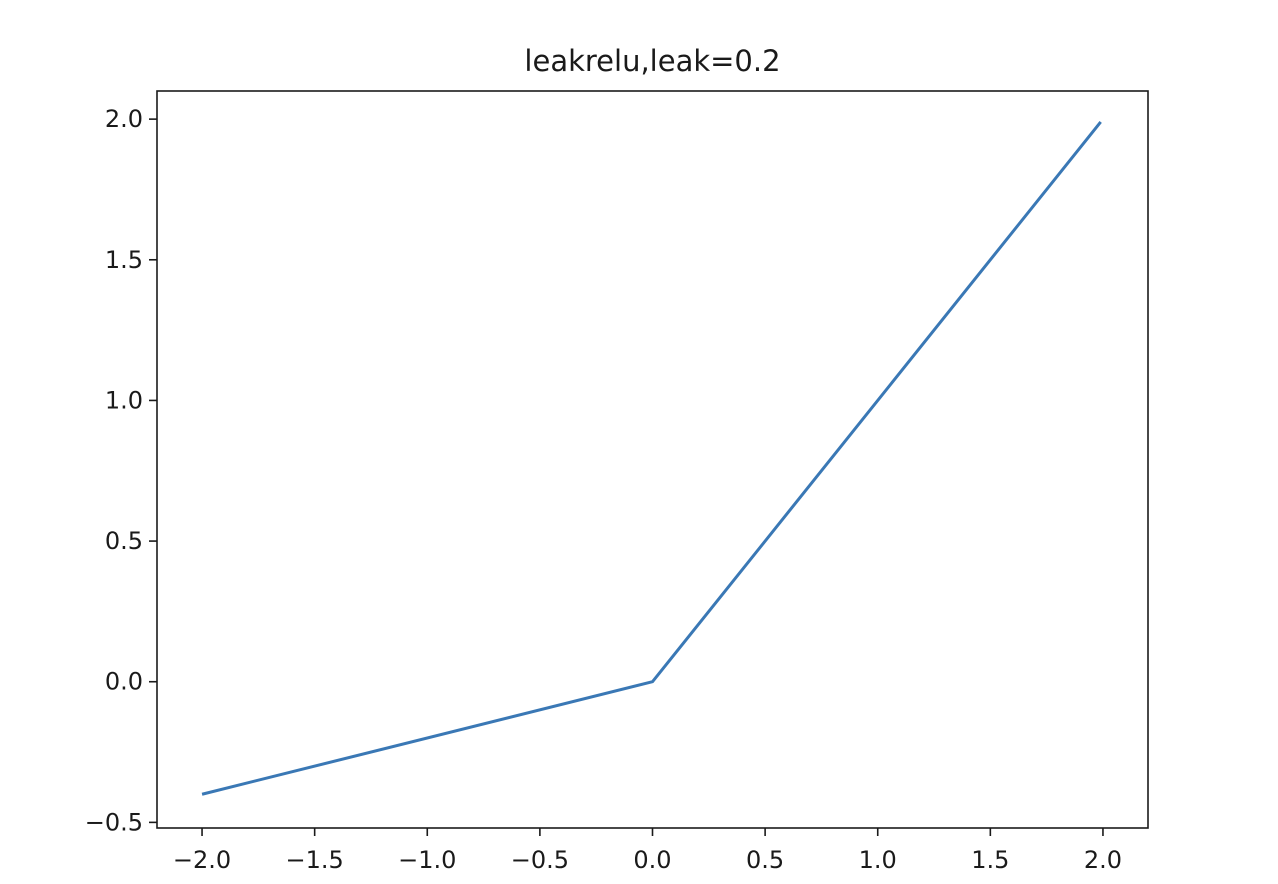  Describe the element at coordinates (315, 860) in the screenshot. I see `x-tick-label: −1.5` at that location.